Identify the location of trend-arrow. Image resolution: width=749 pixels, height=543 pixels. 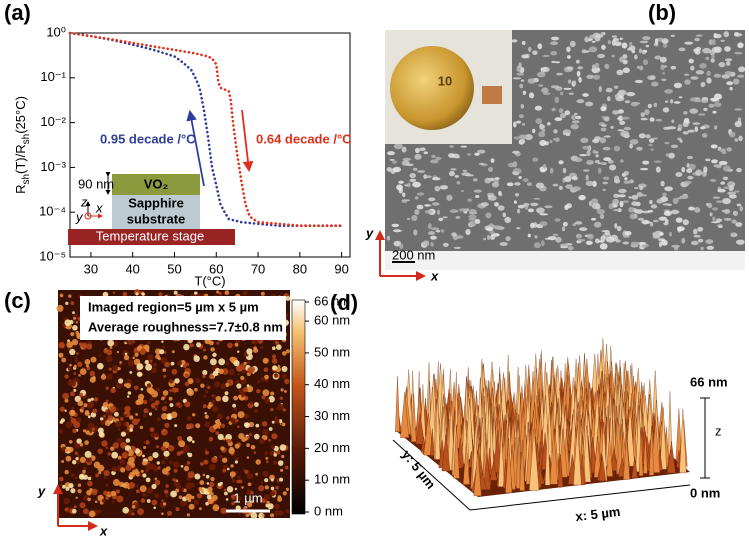
(247, 141).